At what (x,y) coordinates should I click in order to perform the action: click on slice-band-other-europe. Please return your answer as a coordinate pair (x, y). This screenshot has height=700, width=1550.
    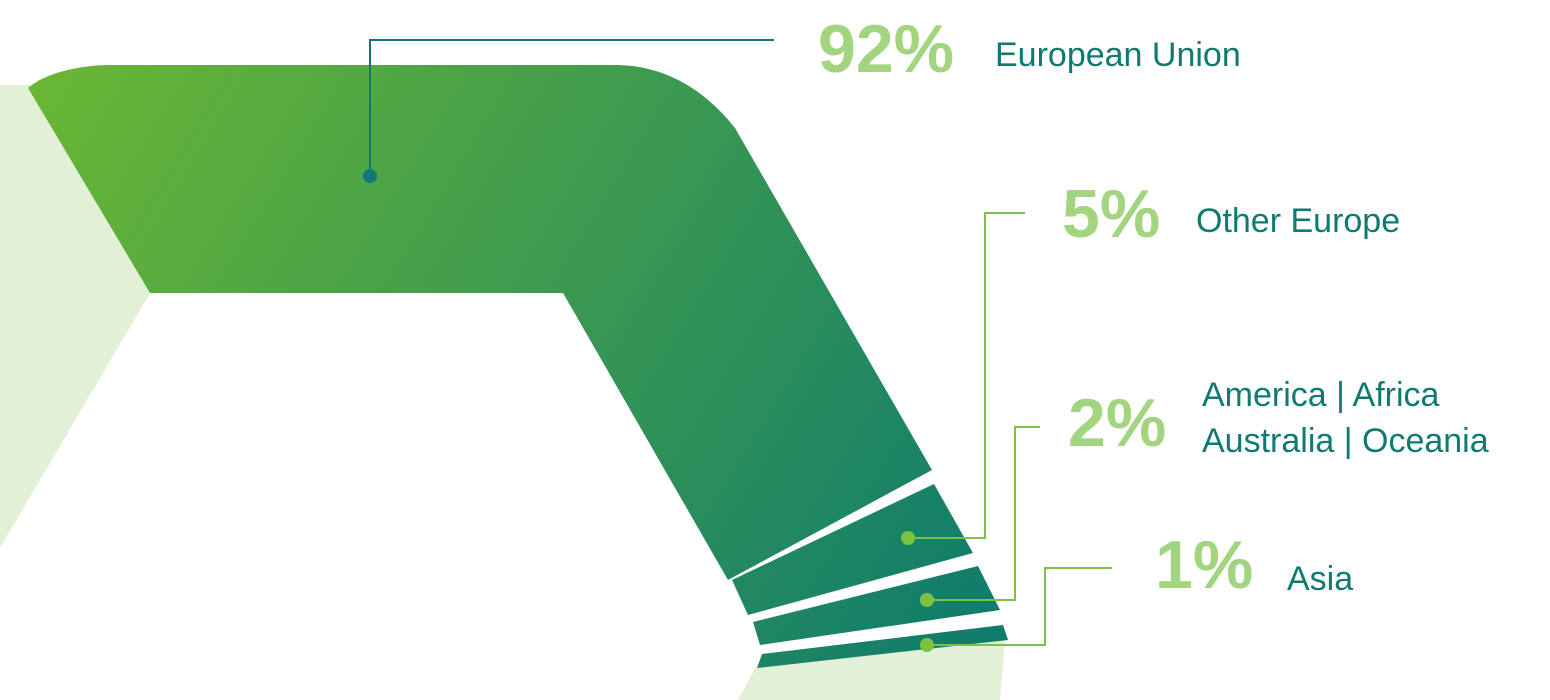
    Looking at the image, I should click on (852, 549).